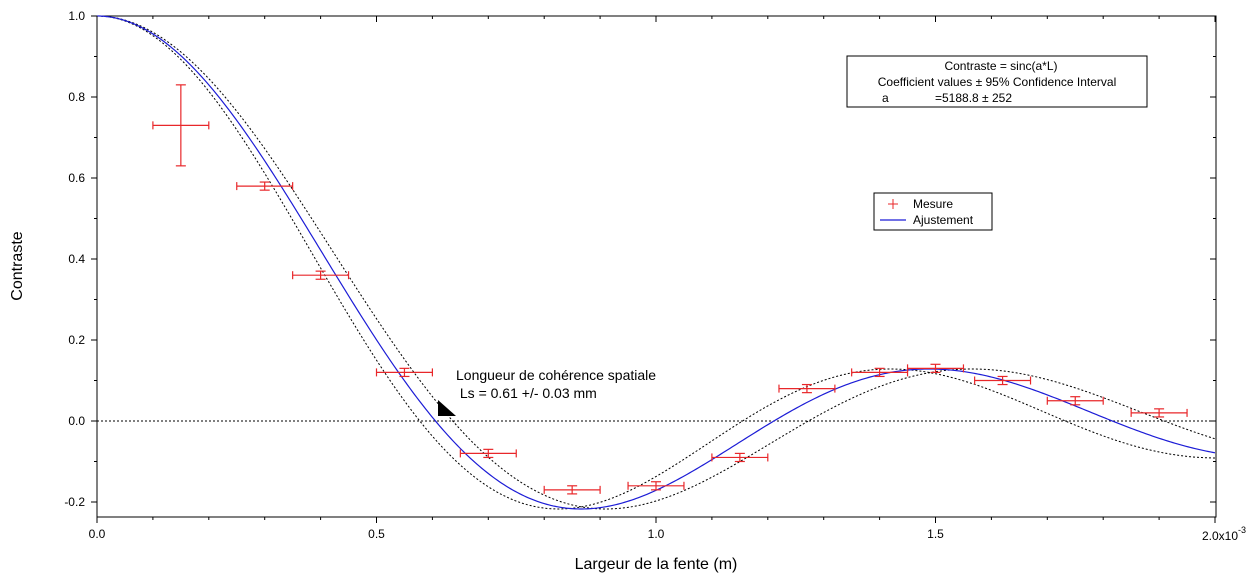  Describe the element at coordinates (76, 421) in the screenshot. I see `y-tick-label: 0.0` at that location.